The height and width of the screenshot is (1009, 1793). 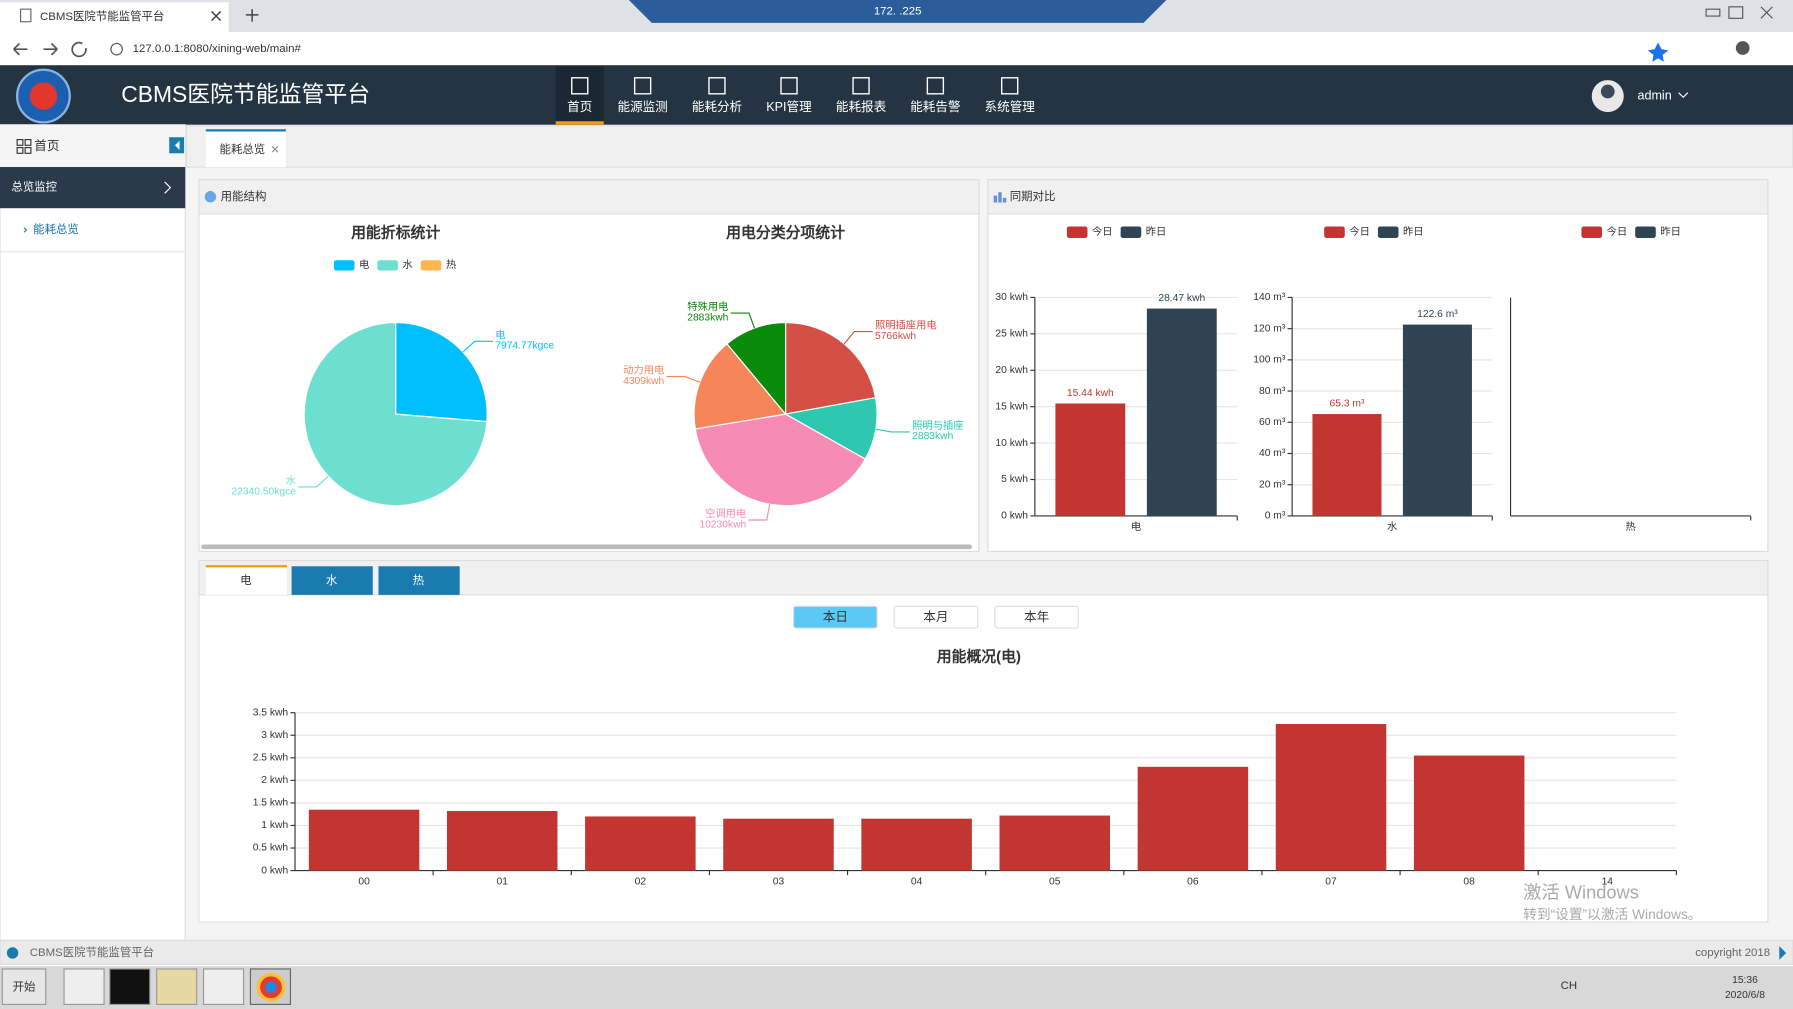 I want to click on page-icon, so click(x=26, y=15).